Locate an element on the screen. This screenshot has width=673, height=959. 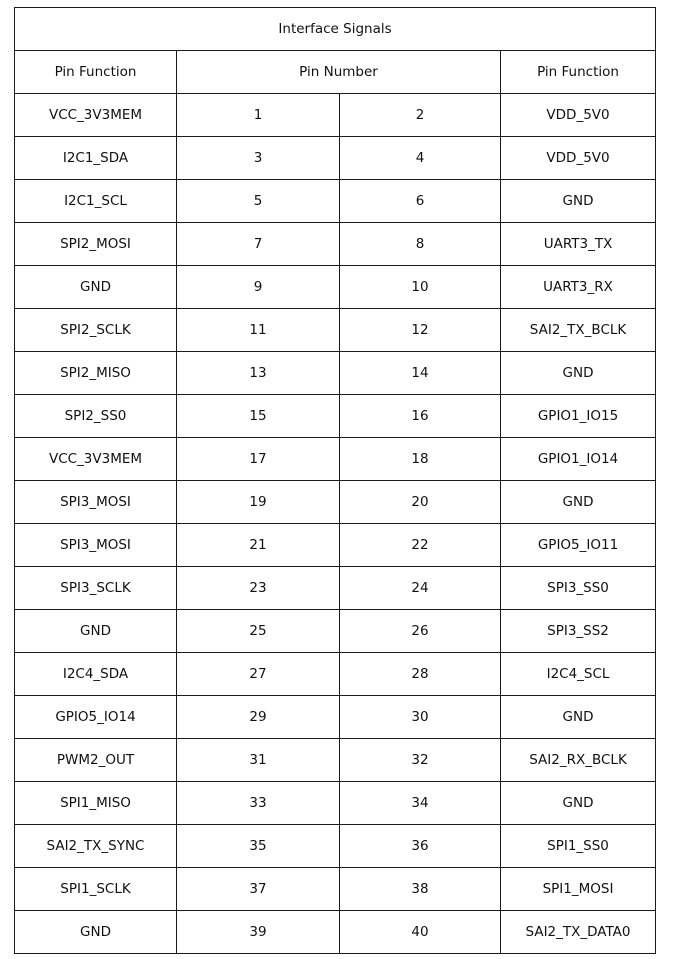
table-row: SPI3_MOSI 21 22 GPIO5_IO11 is located at coordinates (335, 545).